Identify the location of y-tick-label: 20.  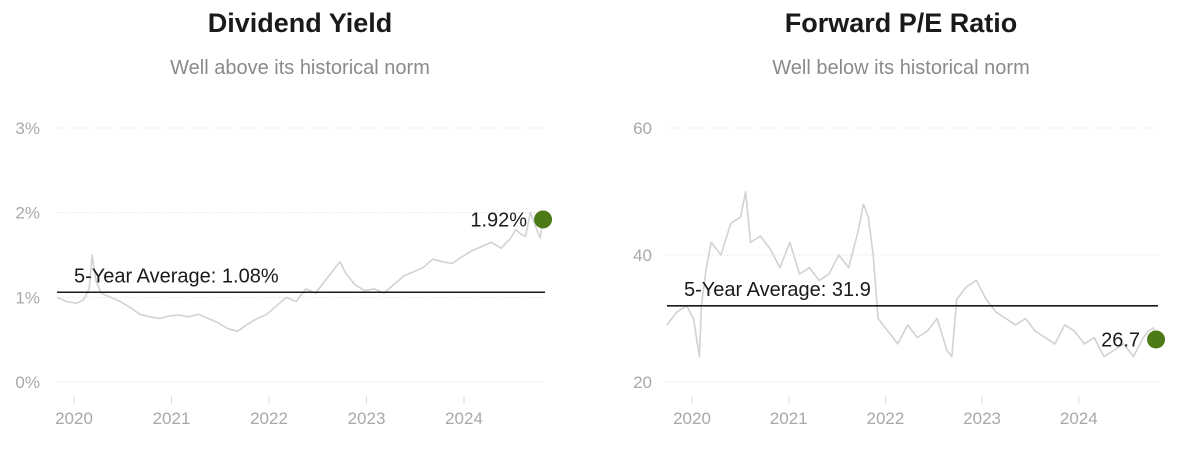
(642, 382).